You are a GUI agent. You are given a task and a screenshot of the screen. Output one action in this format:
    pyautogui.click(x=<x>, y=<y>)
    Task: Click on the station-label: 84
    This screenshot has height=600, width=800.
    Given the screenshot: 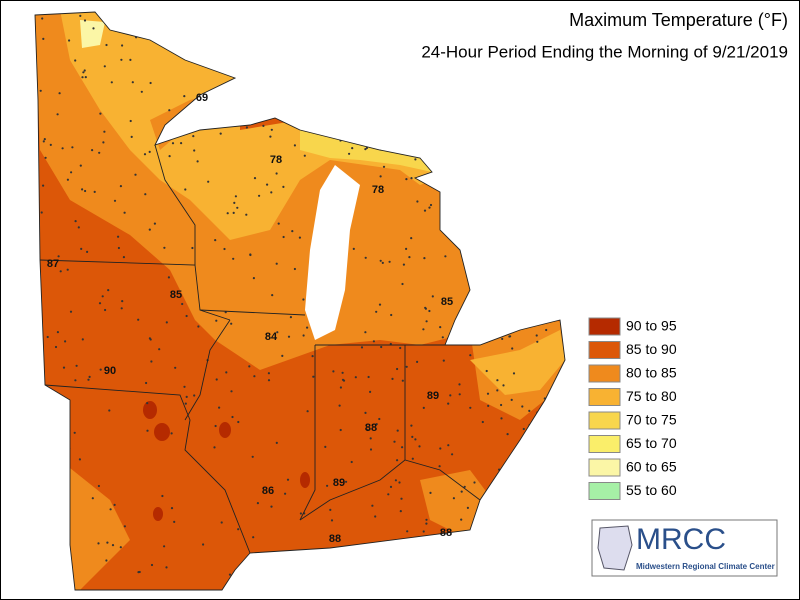 What is the action you would take?
    pyautogui.click(x=271, y=337)
    